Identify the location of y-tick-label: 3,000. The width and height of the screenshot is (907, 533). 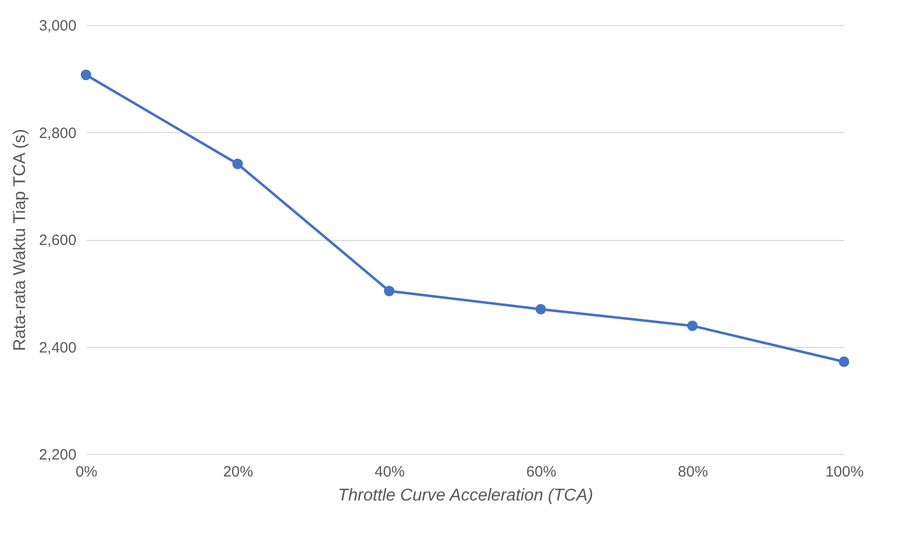
(57, 26).